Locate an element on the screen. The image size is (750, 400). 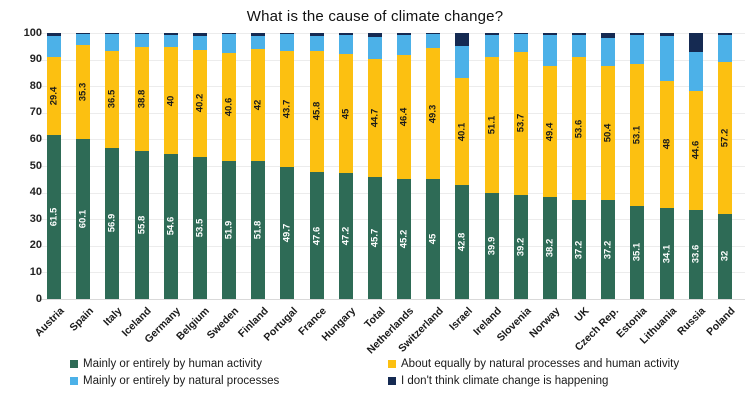
bar-value-label: 60.1 is located at coordinates (83, 219).